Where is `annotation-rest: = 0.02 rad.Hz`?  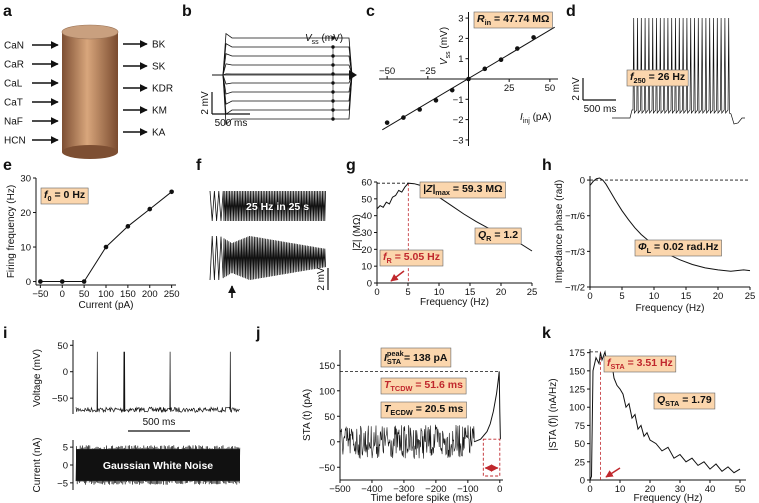
annotation-rest: = 0.02 rad.Hz is located at coordinates (684, 247).